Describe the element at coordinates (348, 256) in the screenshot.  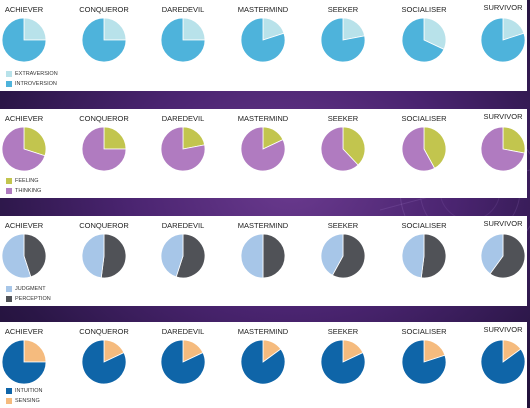
I see `pie-slice-seeker-perception` at that location.